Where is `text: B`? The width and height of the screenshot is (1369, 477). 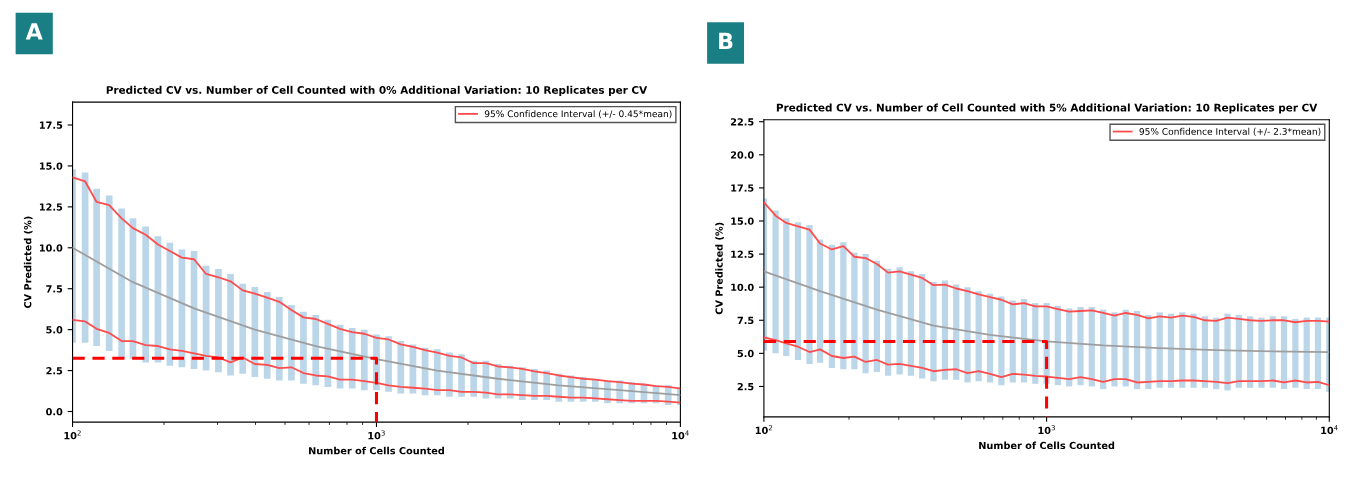 text: B is located at coordinates (726, 41).